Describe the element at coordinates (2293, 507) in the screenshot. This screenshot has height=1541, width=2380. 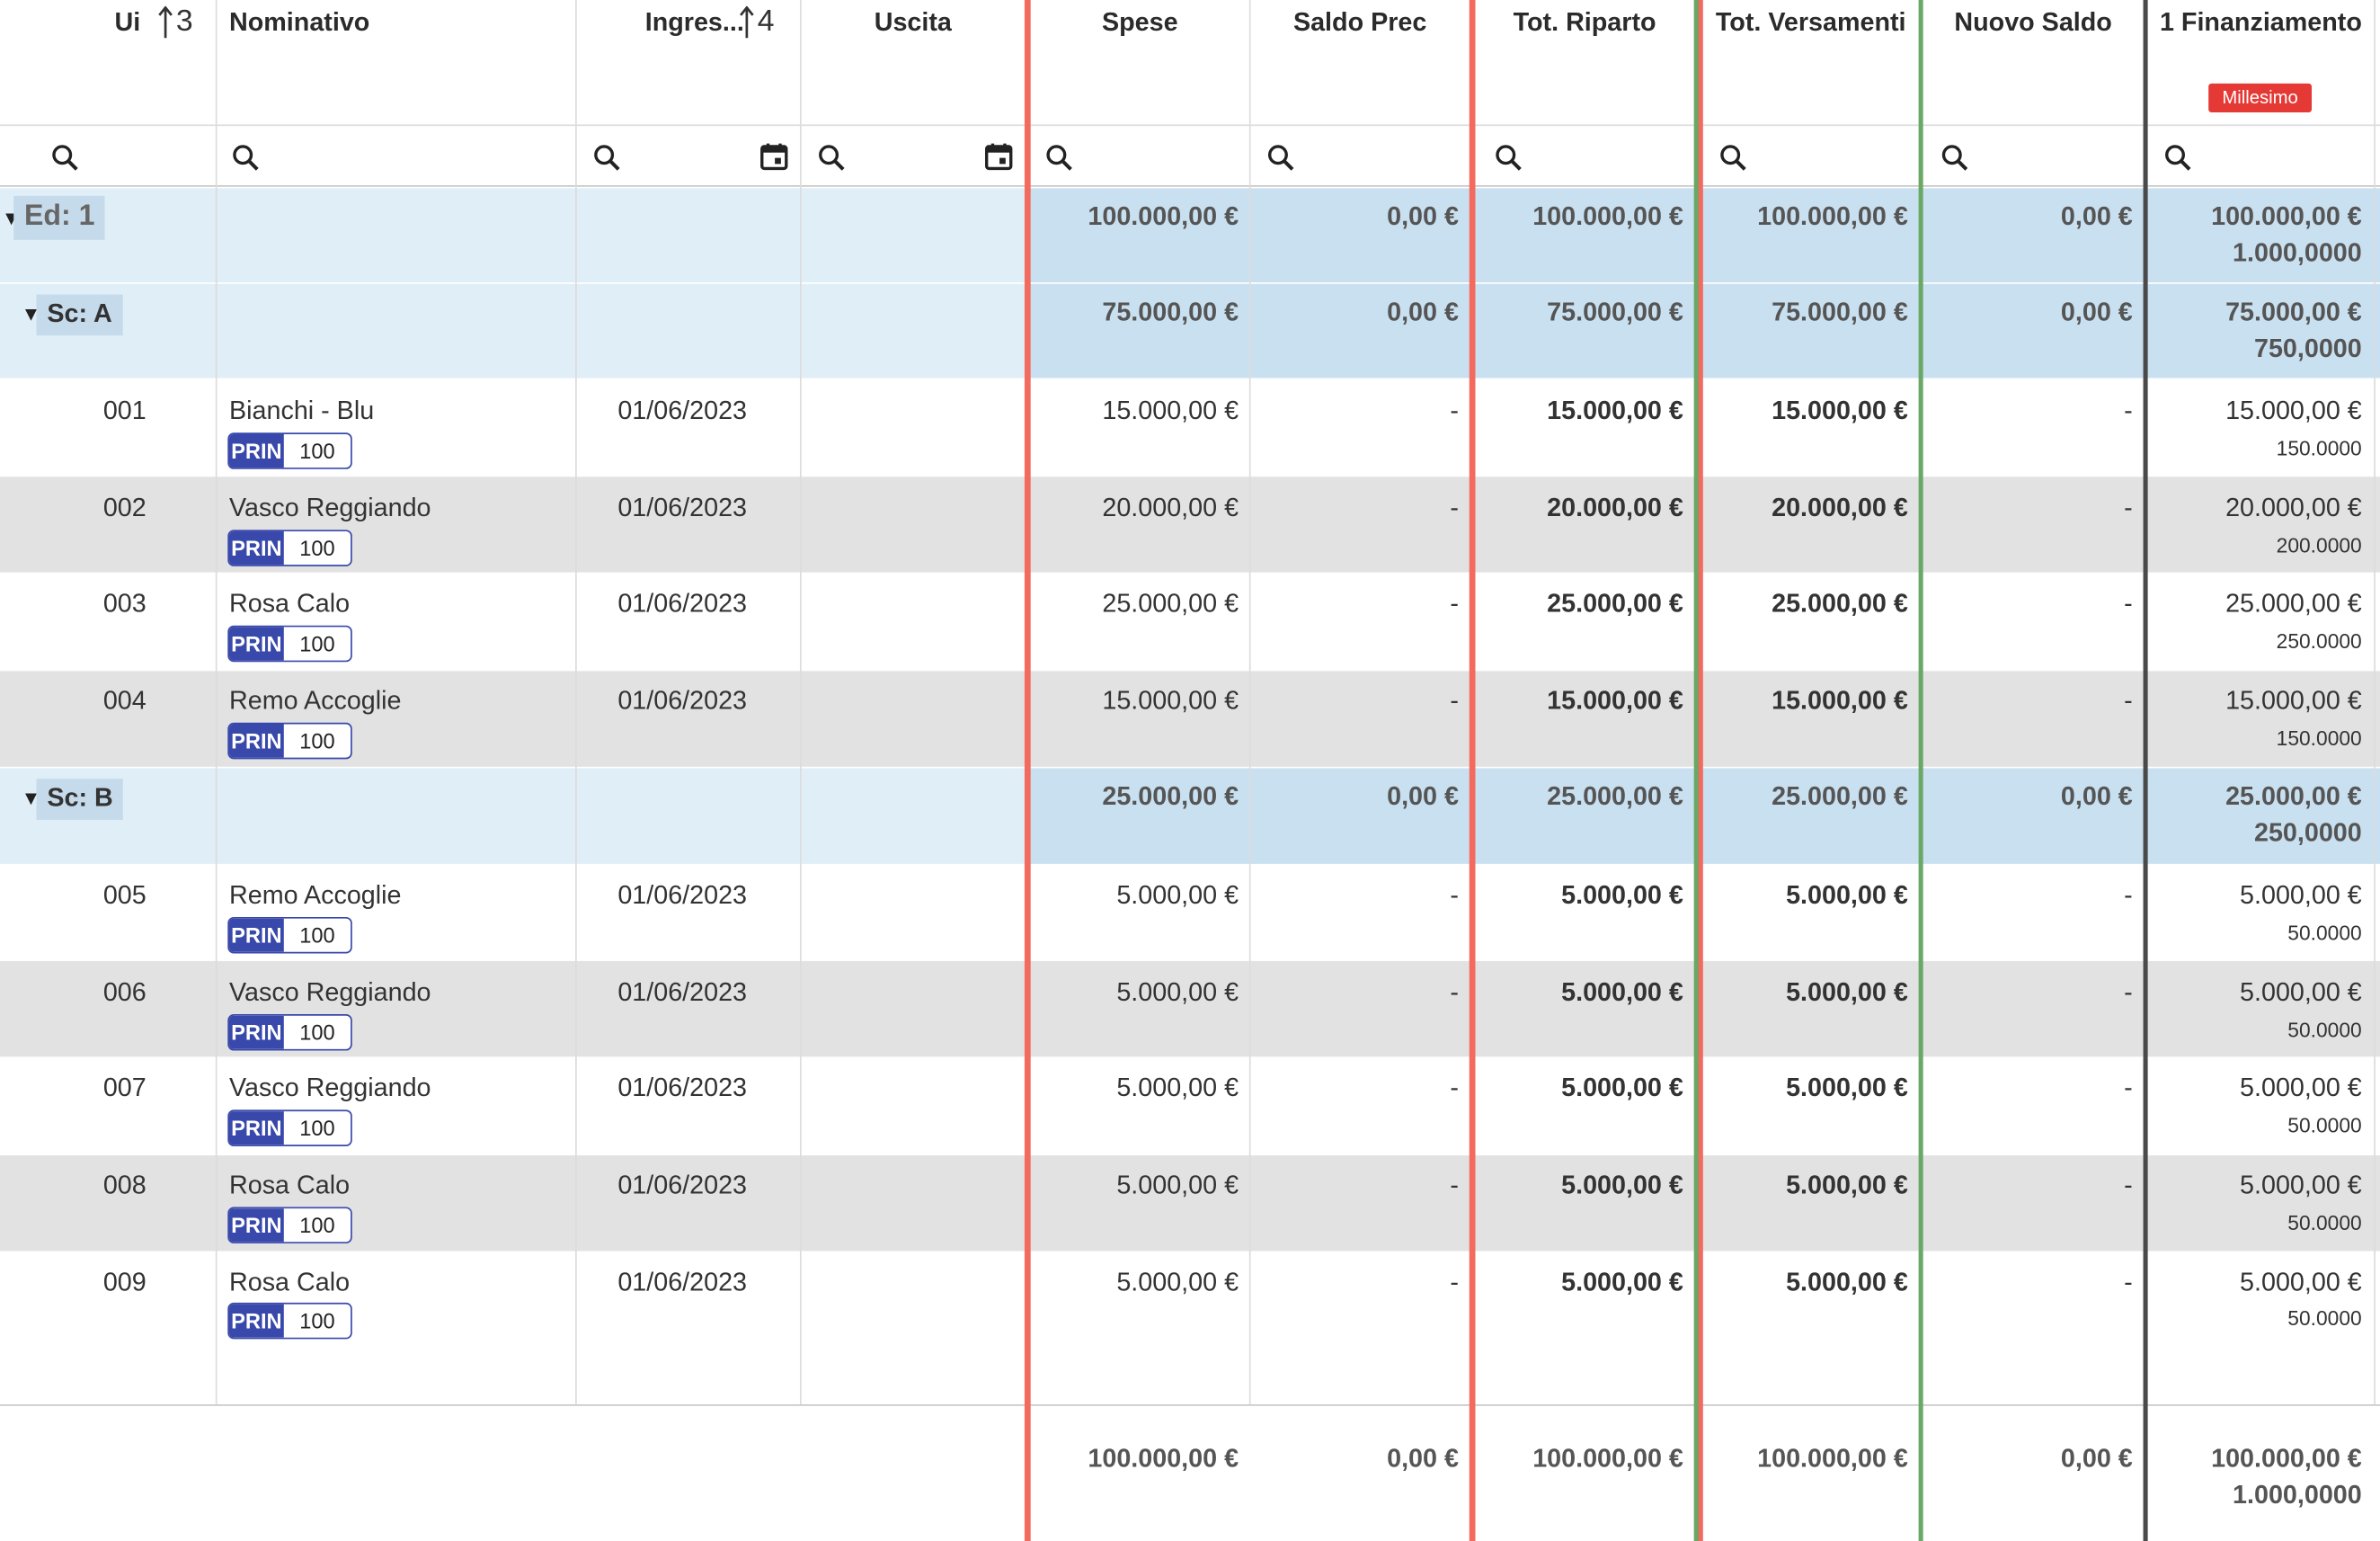
I see `finanziamento-value: 20.000,00 €` at that location.